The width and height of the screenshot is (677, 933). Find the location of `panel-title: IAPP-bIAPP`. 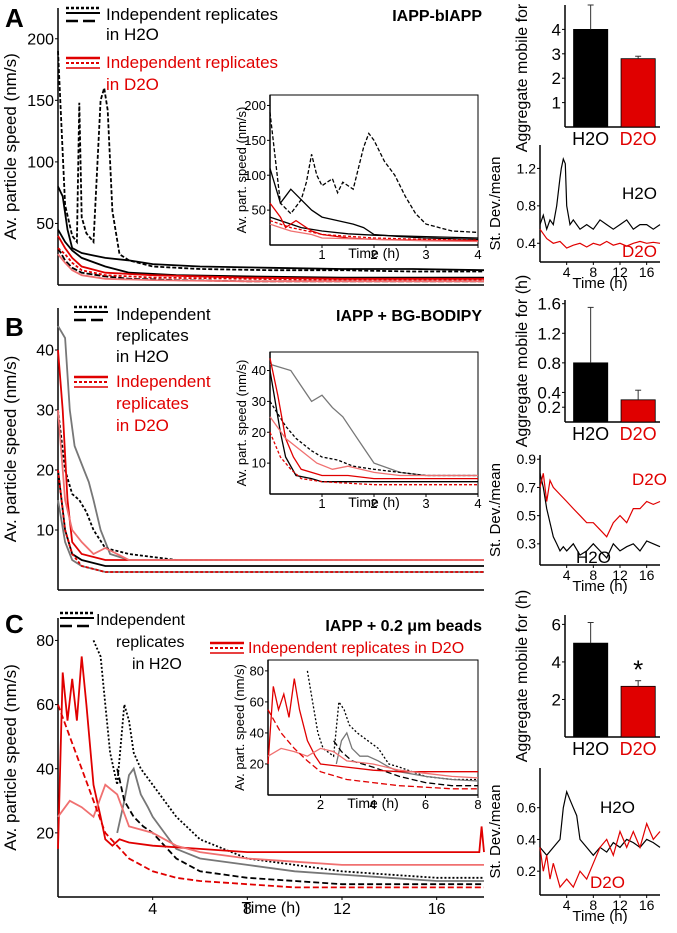

panel-title: IAPP-bIAPP is located at coordinates (437, 16).